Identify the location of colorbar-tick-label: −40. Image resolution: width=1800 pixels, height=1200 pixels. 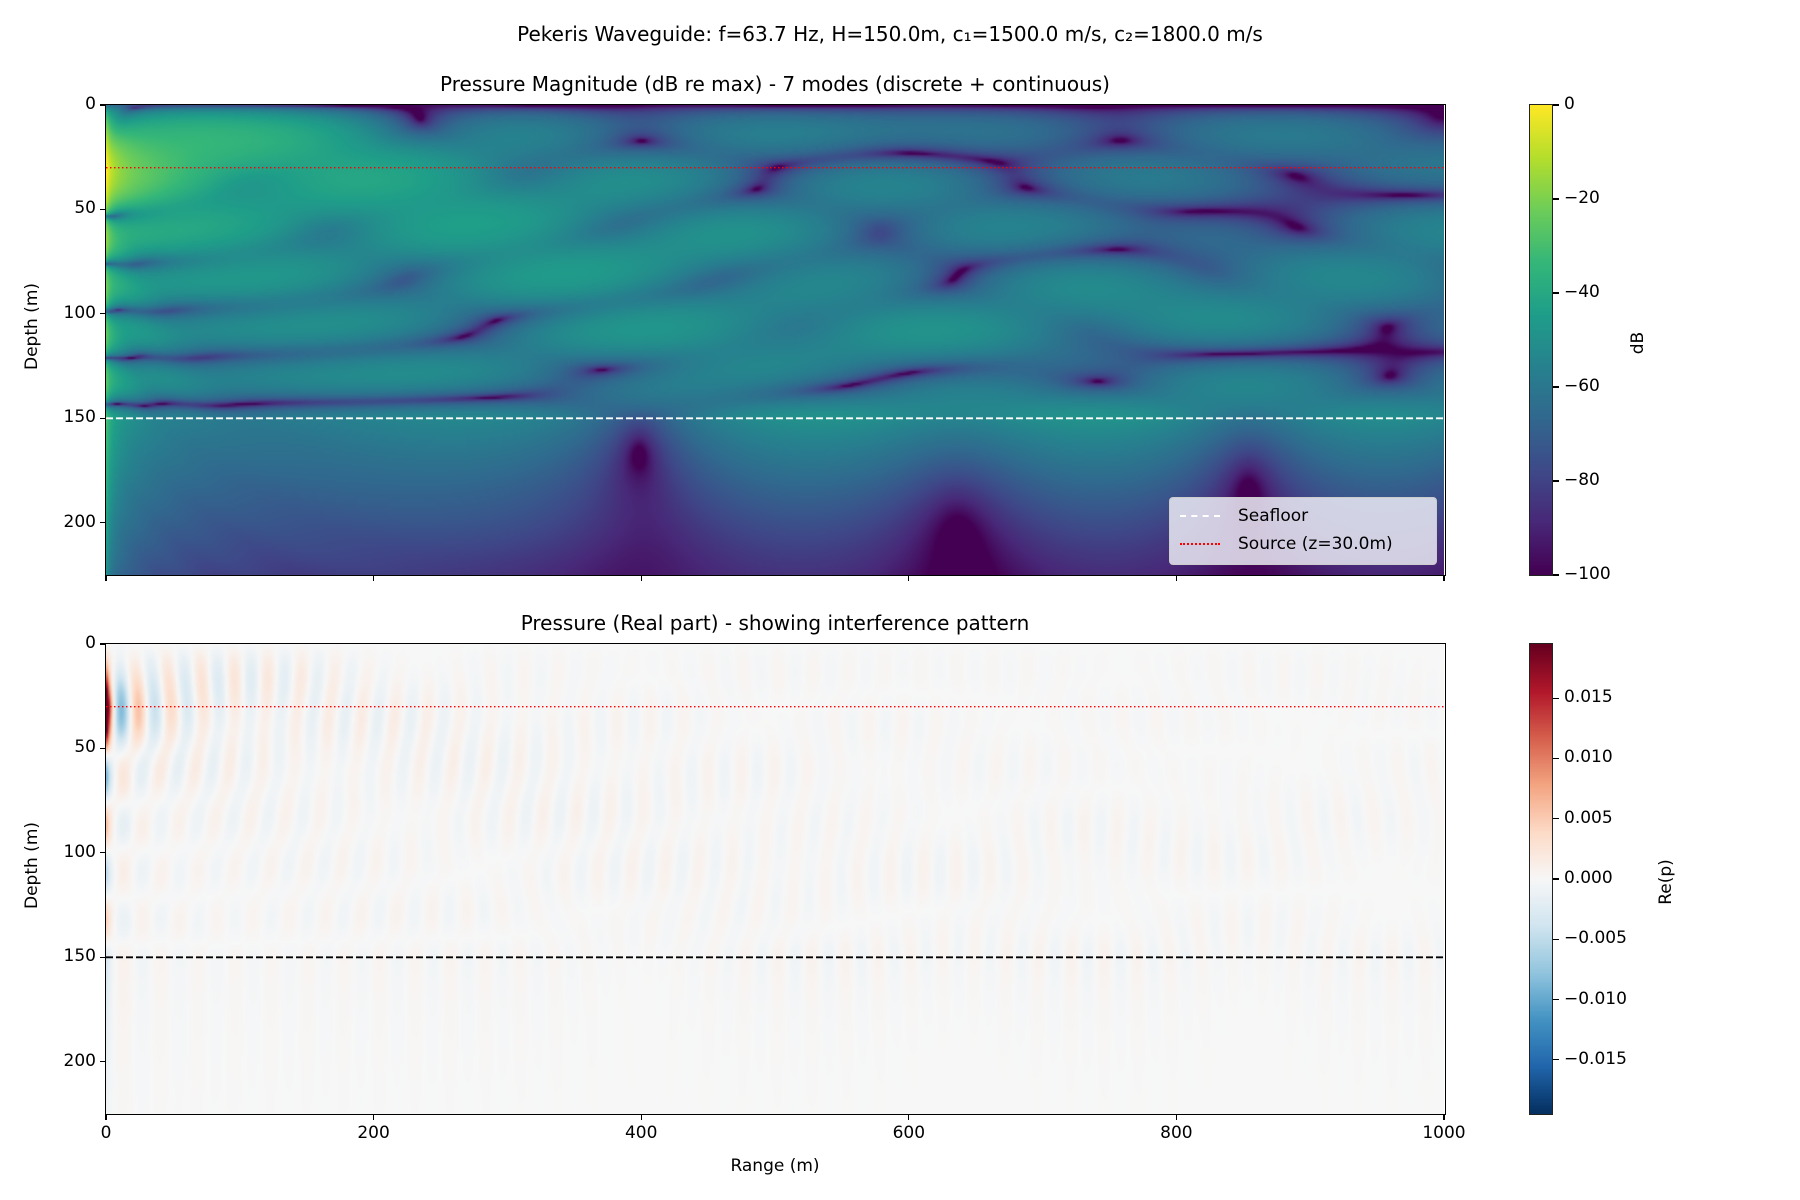
(1582, 292).